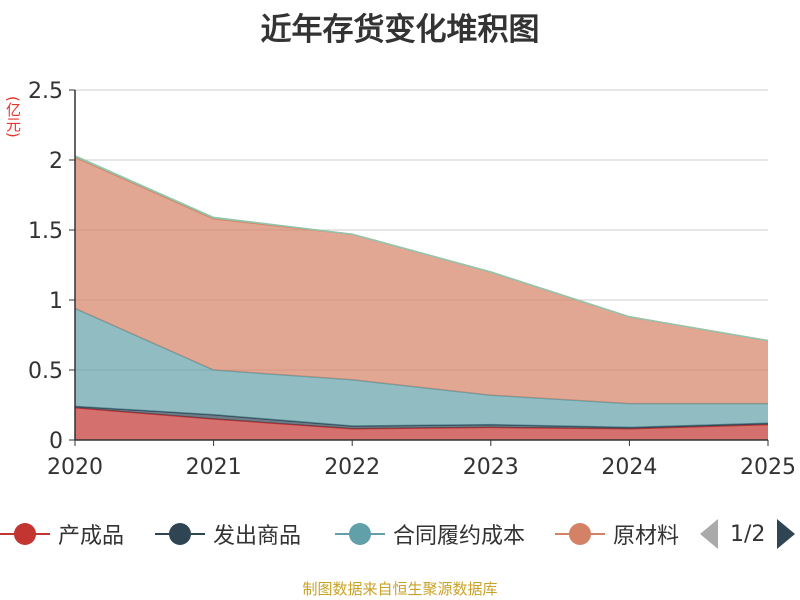 This screenshot has width=800, height=600. Describe the element at coordinates (491, 467) in the screenshot. I see `x-tick-label: 2023` at that location.